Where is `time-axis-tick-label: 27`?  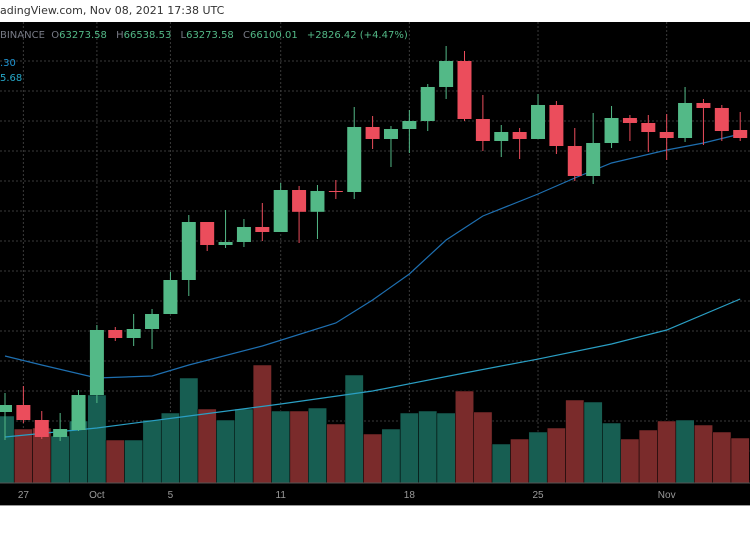
time-axis-tick-label: 27 is located at coordinates (24, 495).